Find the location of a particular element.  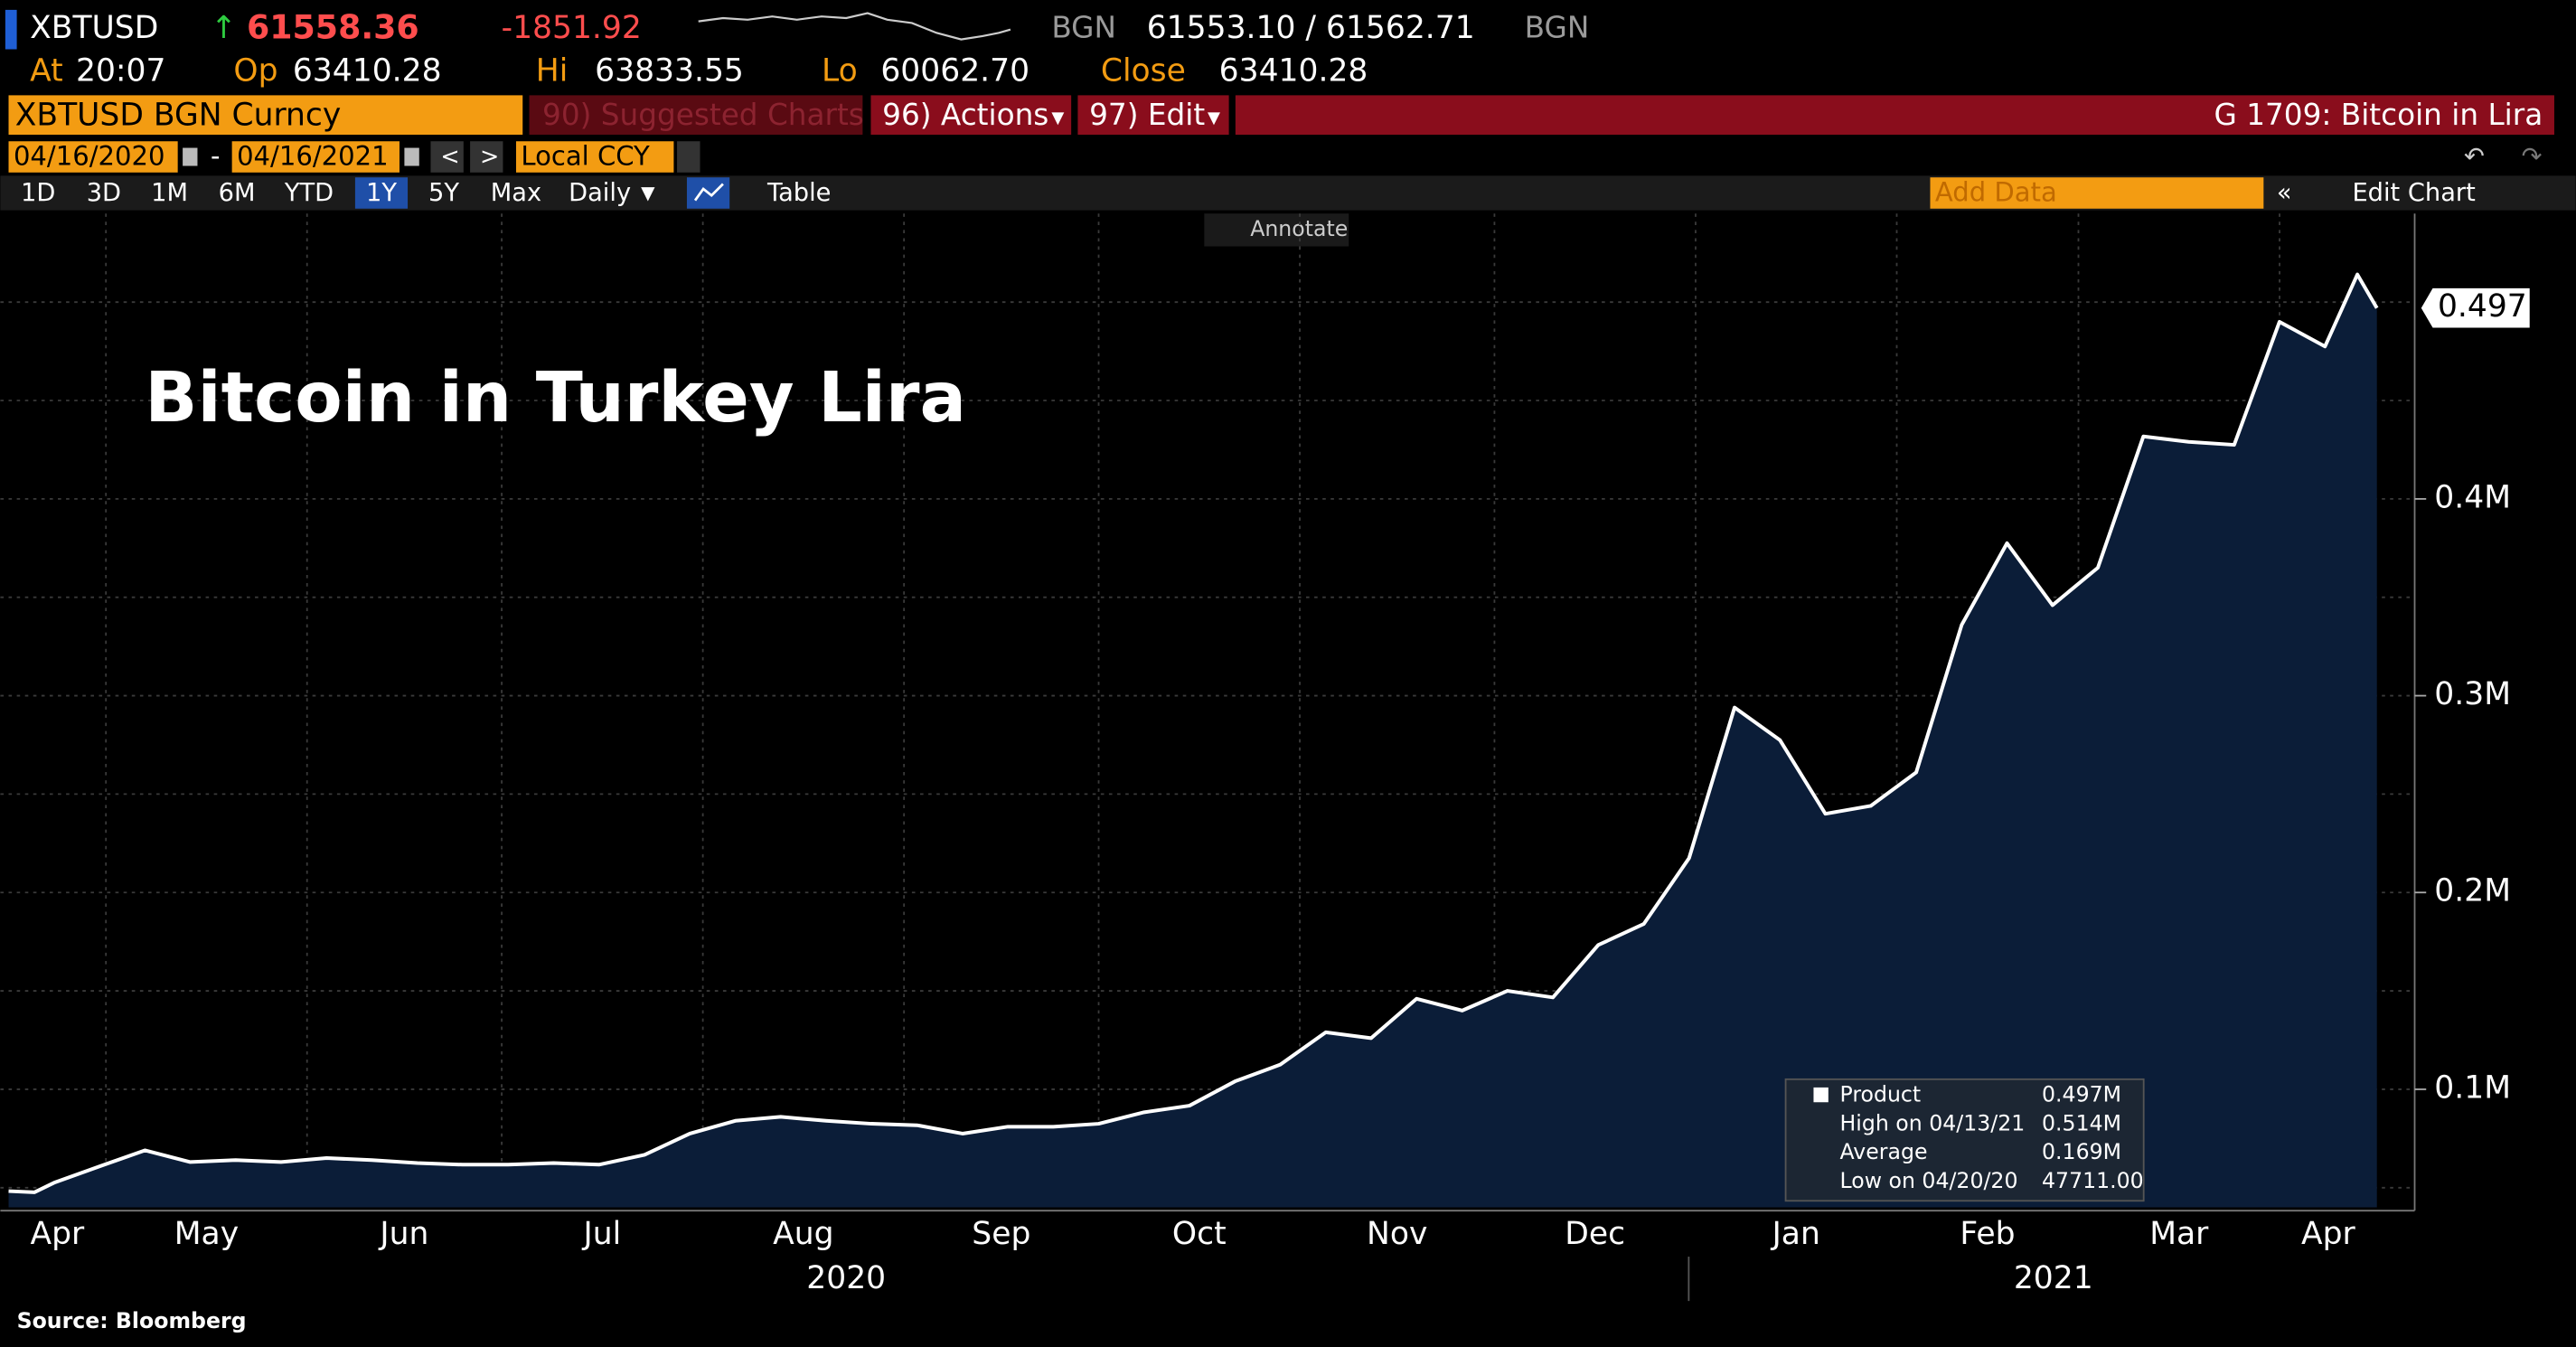

x-tick-label: Sep is located at coordinates (1001, 1234).